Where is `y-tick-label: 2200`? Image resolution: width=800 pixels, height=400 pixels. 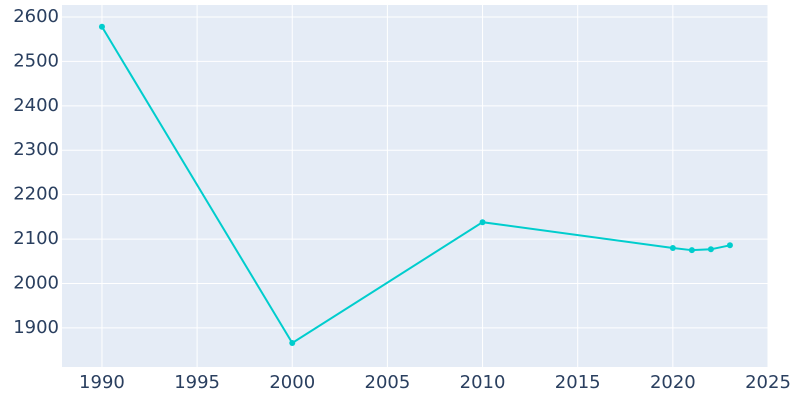
y-tick-label: 2200 is located at coordinates (36, 194).